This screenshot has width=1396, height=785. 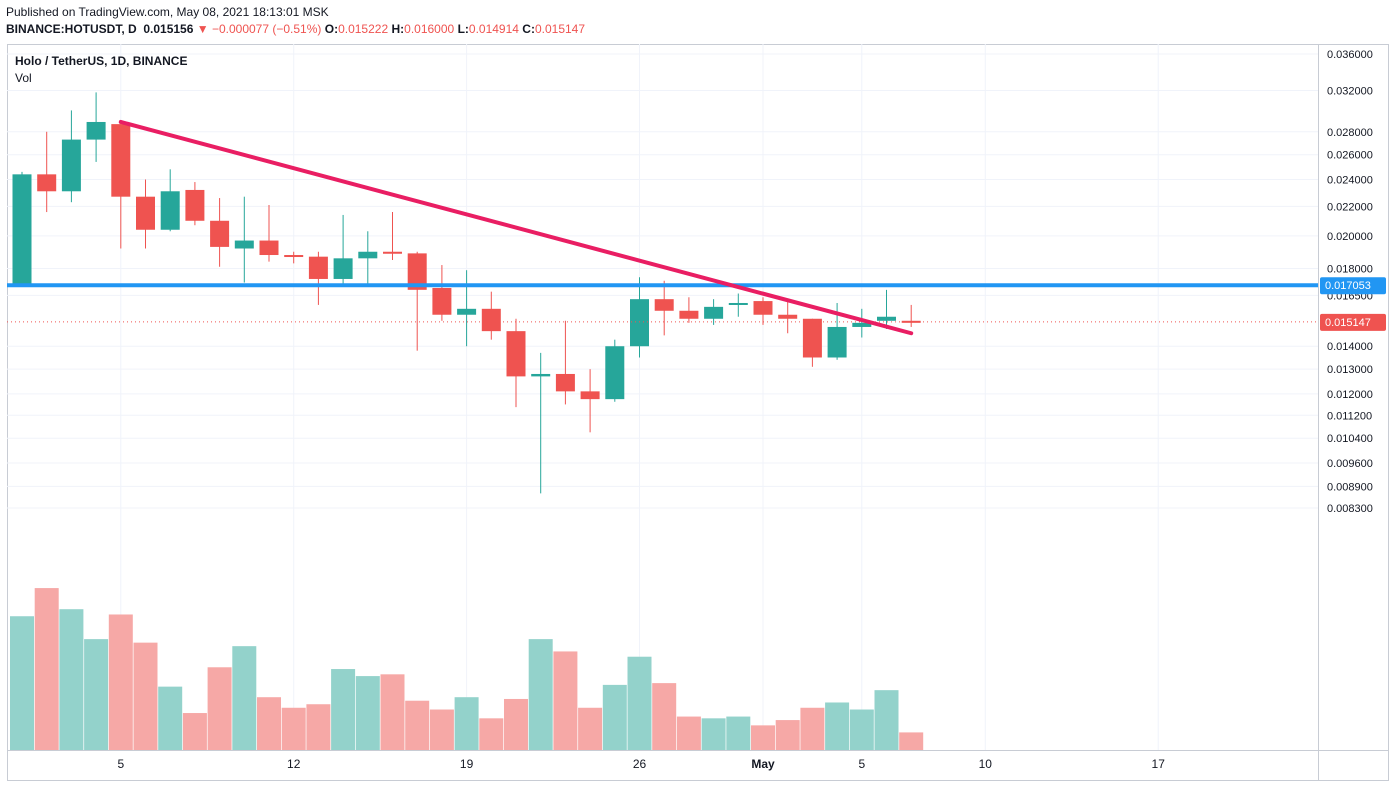 I want to click on open-label: O:, so click(x=331, y=29).